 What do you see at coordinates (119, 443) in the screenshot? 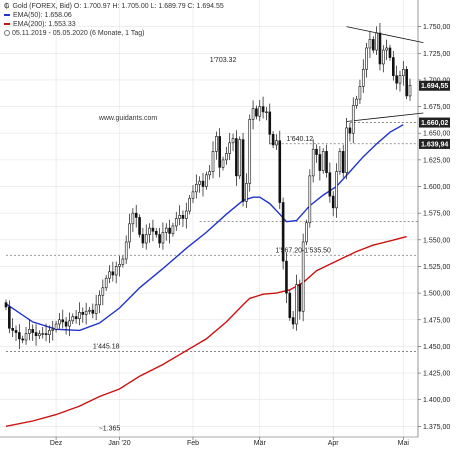
I see `x-tick-label: Jan '20` at bounding box center [119, 443].